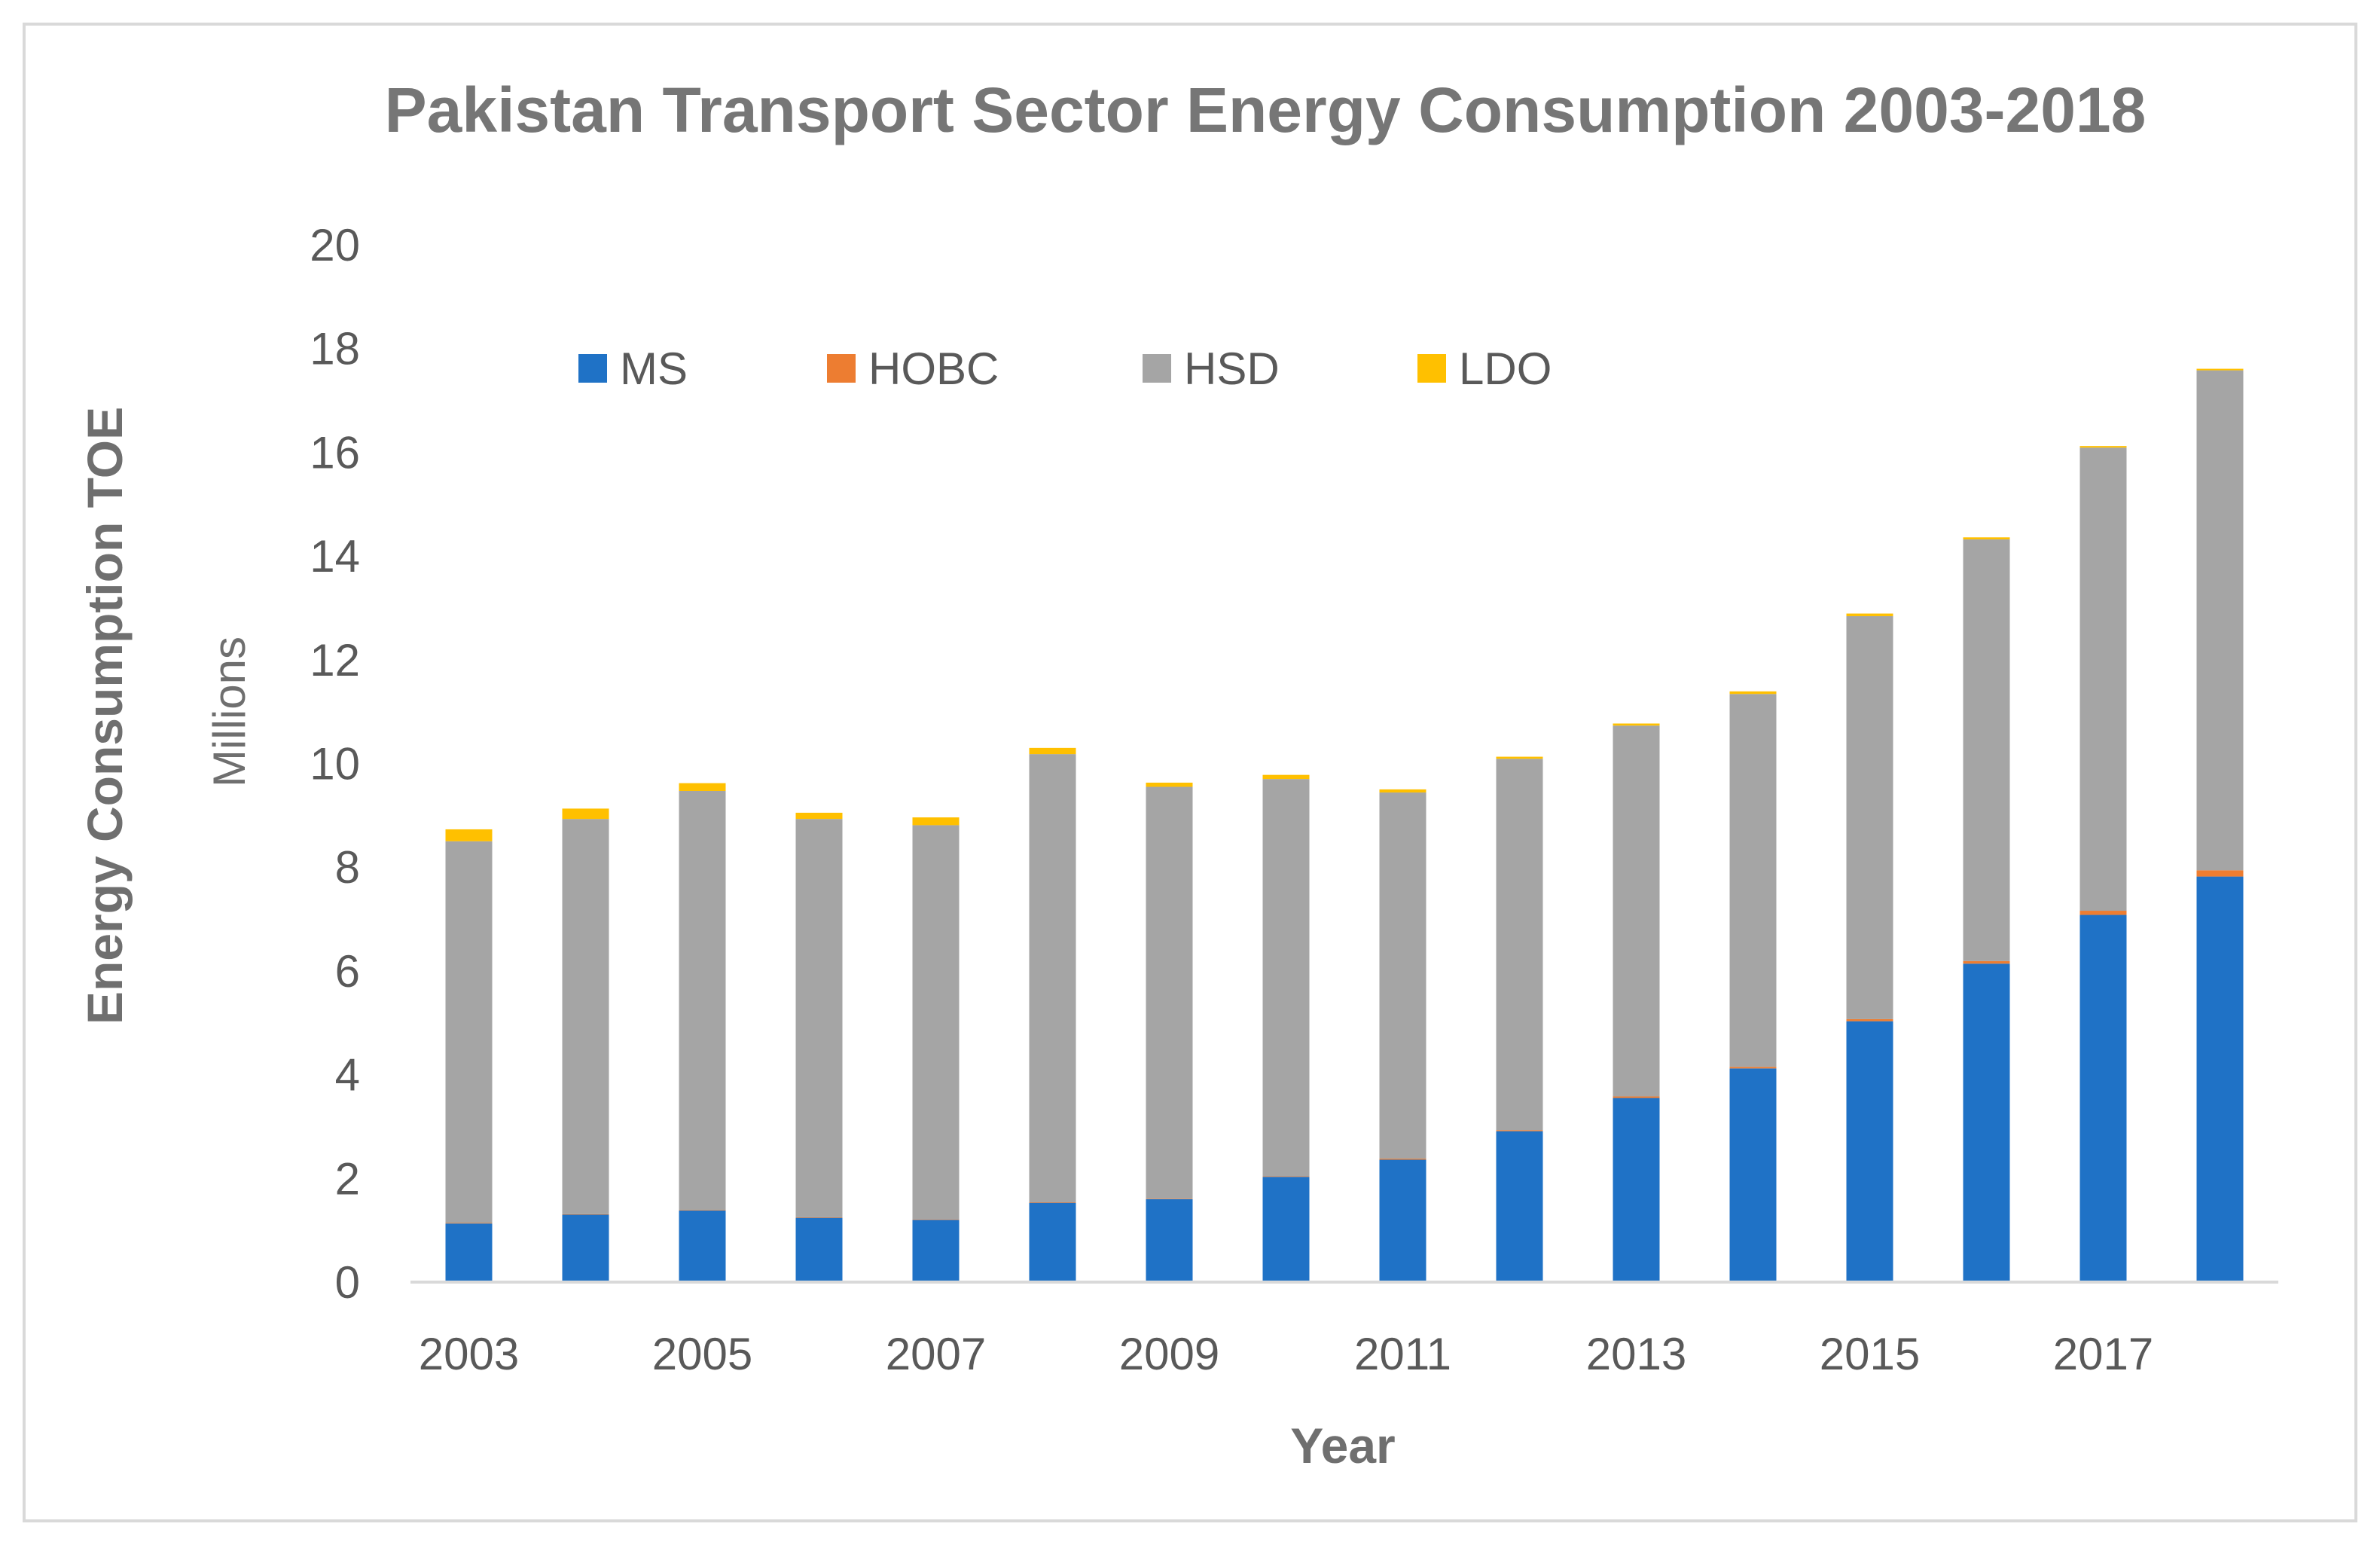  Describe the element at coordinates (1402, 791) in the screenshot. I see `bar-ldo-2011` at that location.